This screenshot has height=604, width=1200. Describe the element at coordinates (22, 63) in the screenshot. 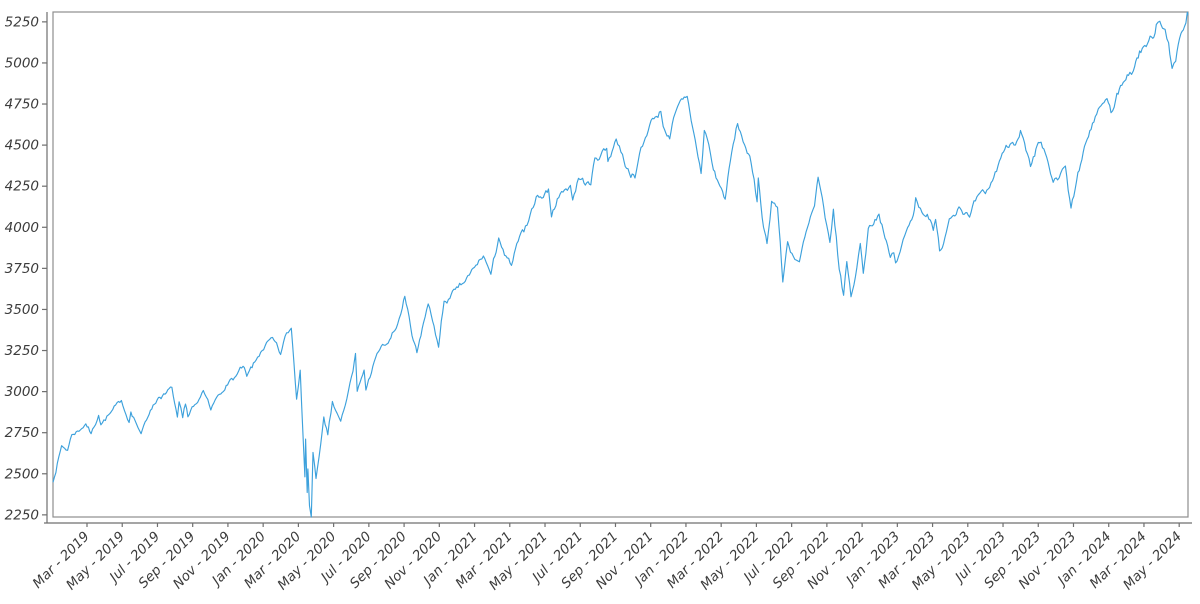

I see `y-tick-label: 5000` at that location.